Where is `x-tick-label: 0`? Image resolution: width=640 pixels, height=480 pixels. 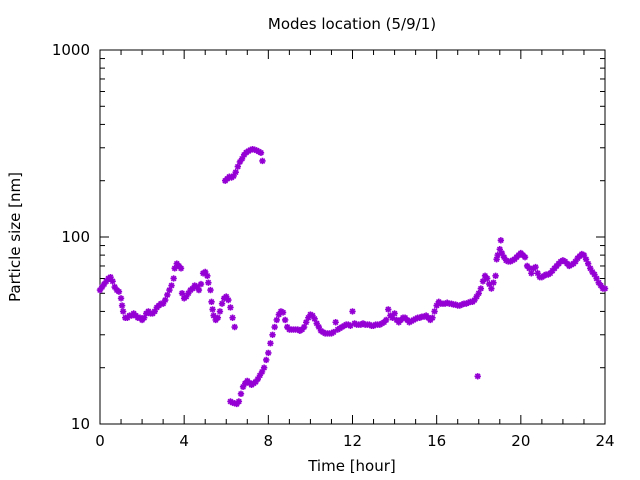 x-tick-label: 0 is located at coordinates (100, 441).